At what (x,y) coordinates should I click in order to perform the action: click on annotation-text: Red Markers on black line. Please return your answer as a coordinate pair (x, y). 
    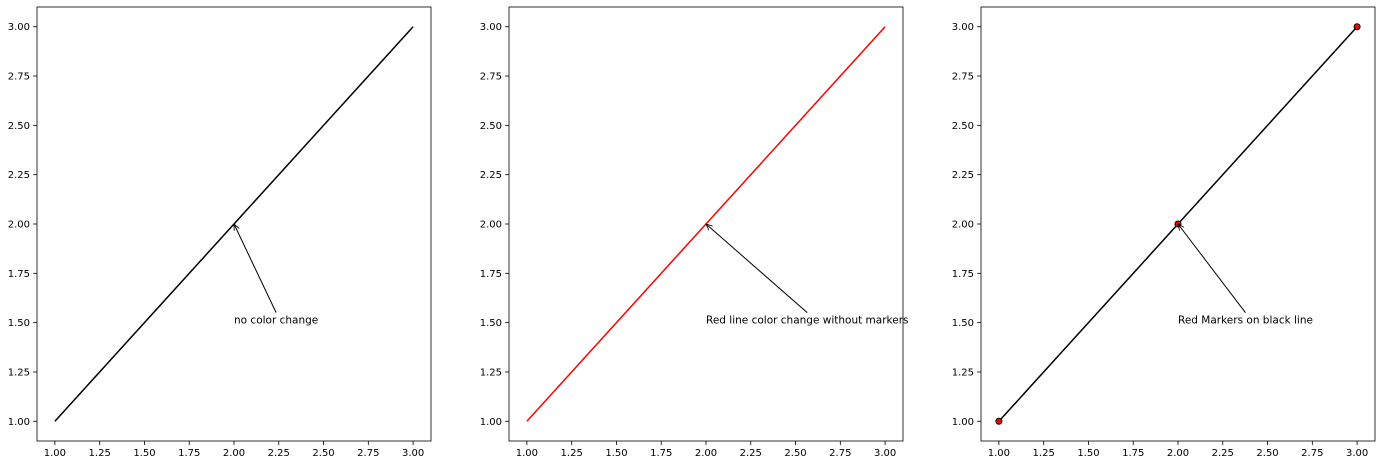
    Looking at the image, I should click on (1245, 321).